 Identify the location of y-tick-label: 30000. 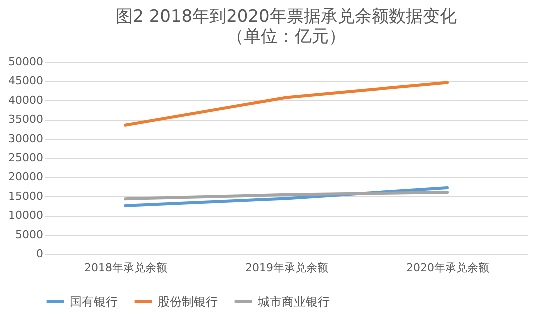
(26, 139).